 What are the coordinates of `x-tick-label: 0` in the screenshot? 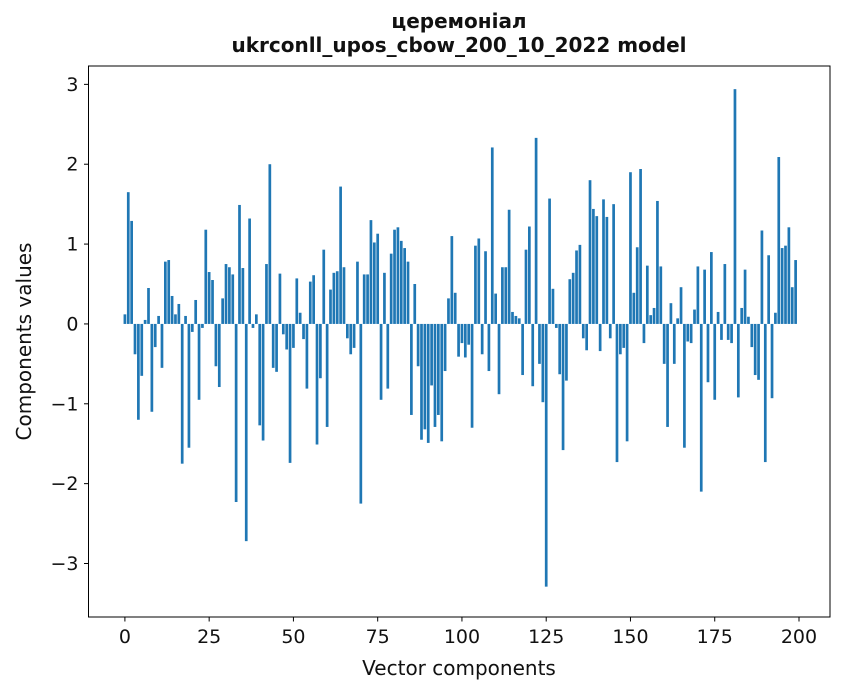 It's located at (125, 637).